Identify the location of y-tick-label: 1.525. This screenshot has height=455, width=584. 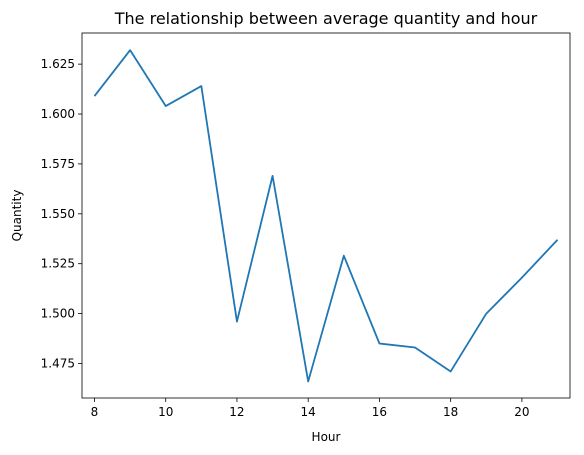
(58, 264).